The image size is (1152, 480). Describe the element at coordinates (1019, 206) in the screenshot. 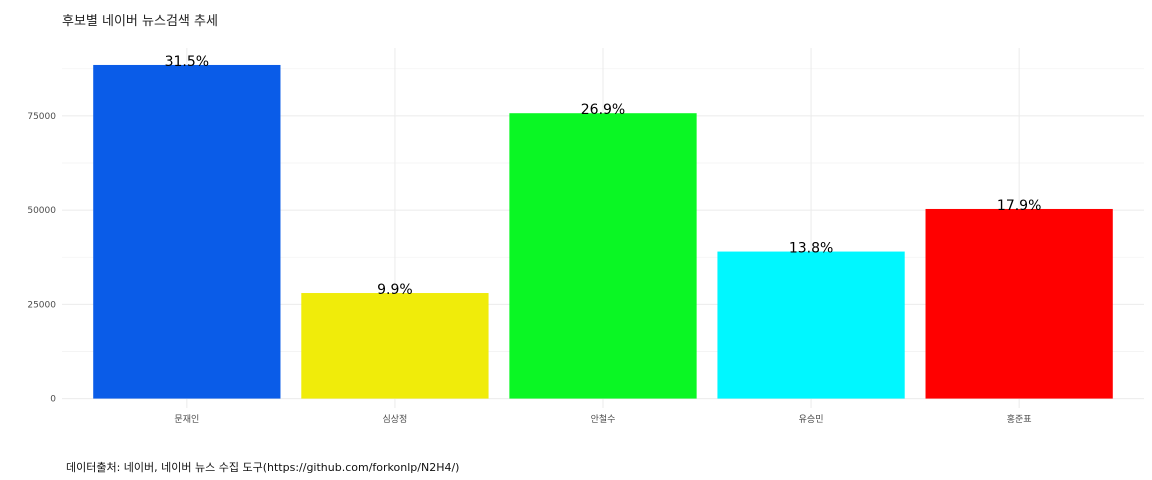

I see `data-label: 17.9%` at that location.